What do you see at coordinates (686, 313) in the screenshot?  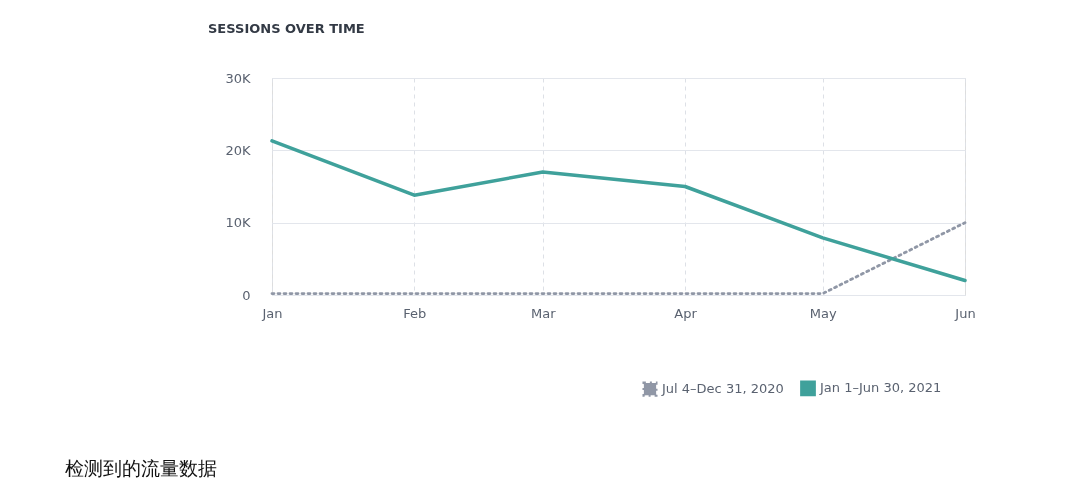 I see `x-tick-label: Apr` at bounding box center [686, 313].